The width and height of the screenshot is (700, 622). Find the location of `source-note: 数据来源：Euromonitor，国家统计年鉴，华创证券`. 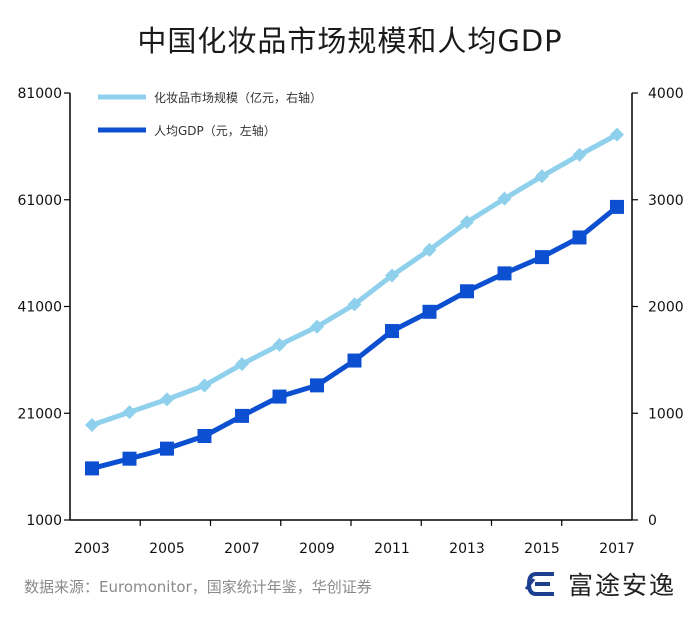

source-note: 数据来源：Euromonitor，国家统计年鉴，华创证券 is located at coordinates (198, 587).